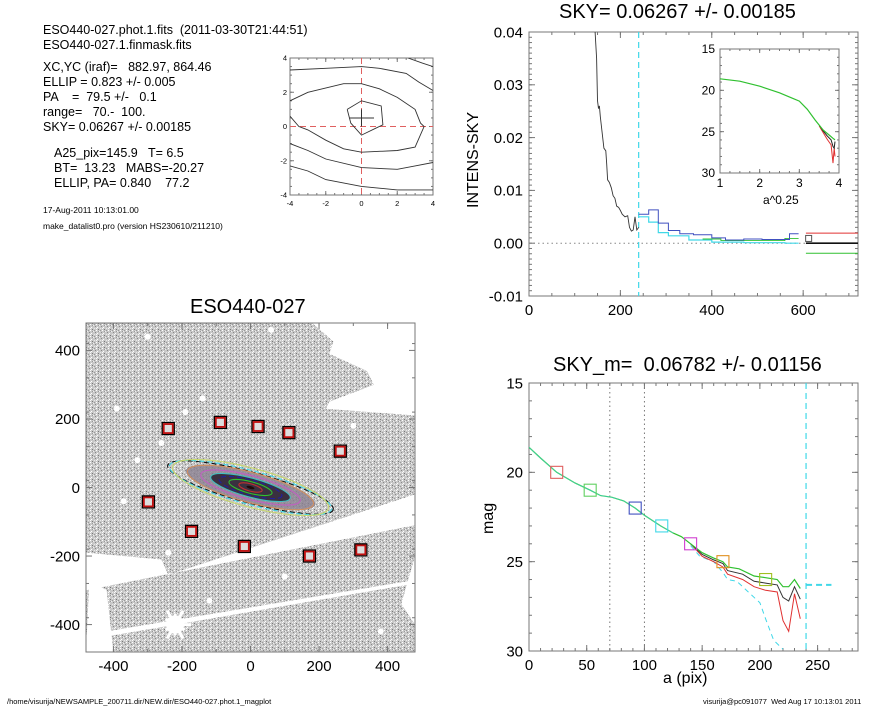 This screenshot has width=885, height=708. Describe the element at coordinates (711, 310) in the screenshot. I see `x-tick-label: 400` at that location.